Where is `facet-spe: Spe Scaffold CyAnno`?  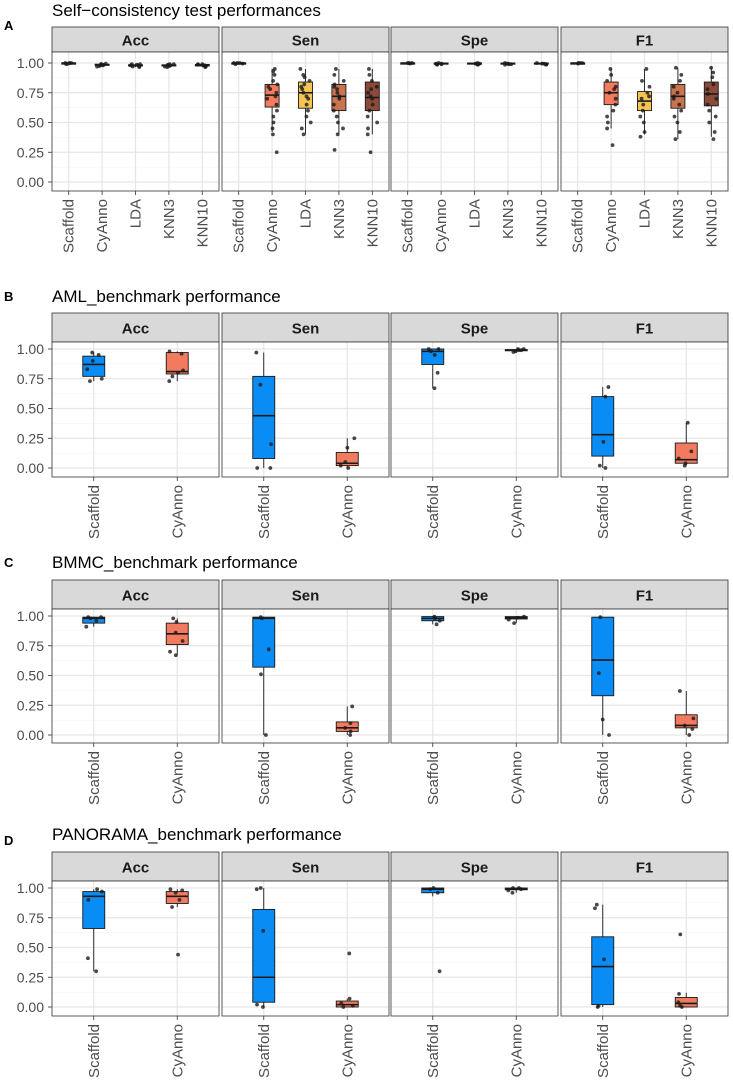 facet-spe: Spe Scaffold CyAnno is located at coordinates (474, 425).